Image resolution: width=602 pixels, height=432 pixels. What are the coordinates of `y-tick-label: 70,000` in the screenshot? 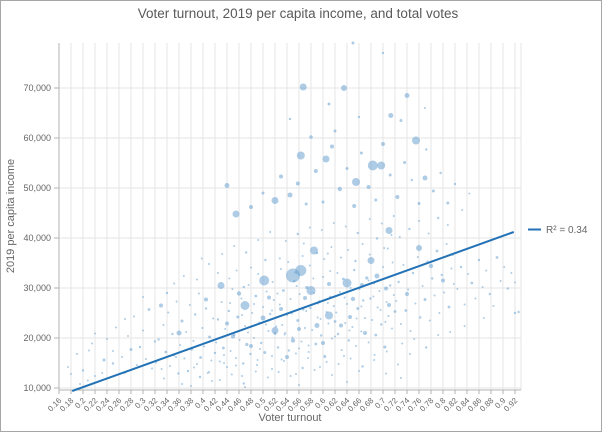 It's located at (37, 88).